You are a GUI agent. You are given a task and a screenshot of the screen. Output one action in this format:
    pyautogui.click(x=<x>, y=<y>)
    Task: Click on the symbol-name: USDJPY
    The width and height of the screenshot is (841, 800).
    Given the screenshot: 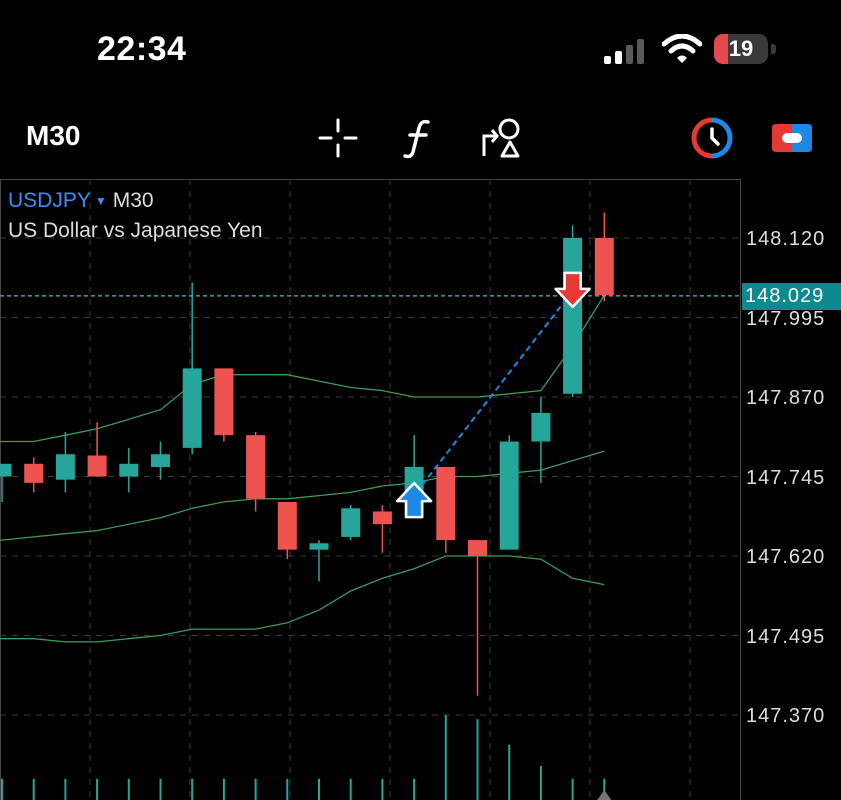 What is the action you would take?
    pyautogui.click(x=49, y=200)
    